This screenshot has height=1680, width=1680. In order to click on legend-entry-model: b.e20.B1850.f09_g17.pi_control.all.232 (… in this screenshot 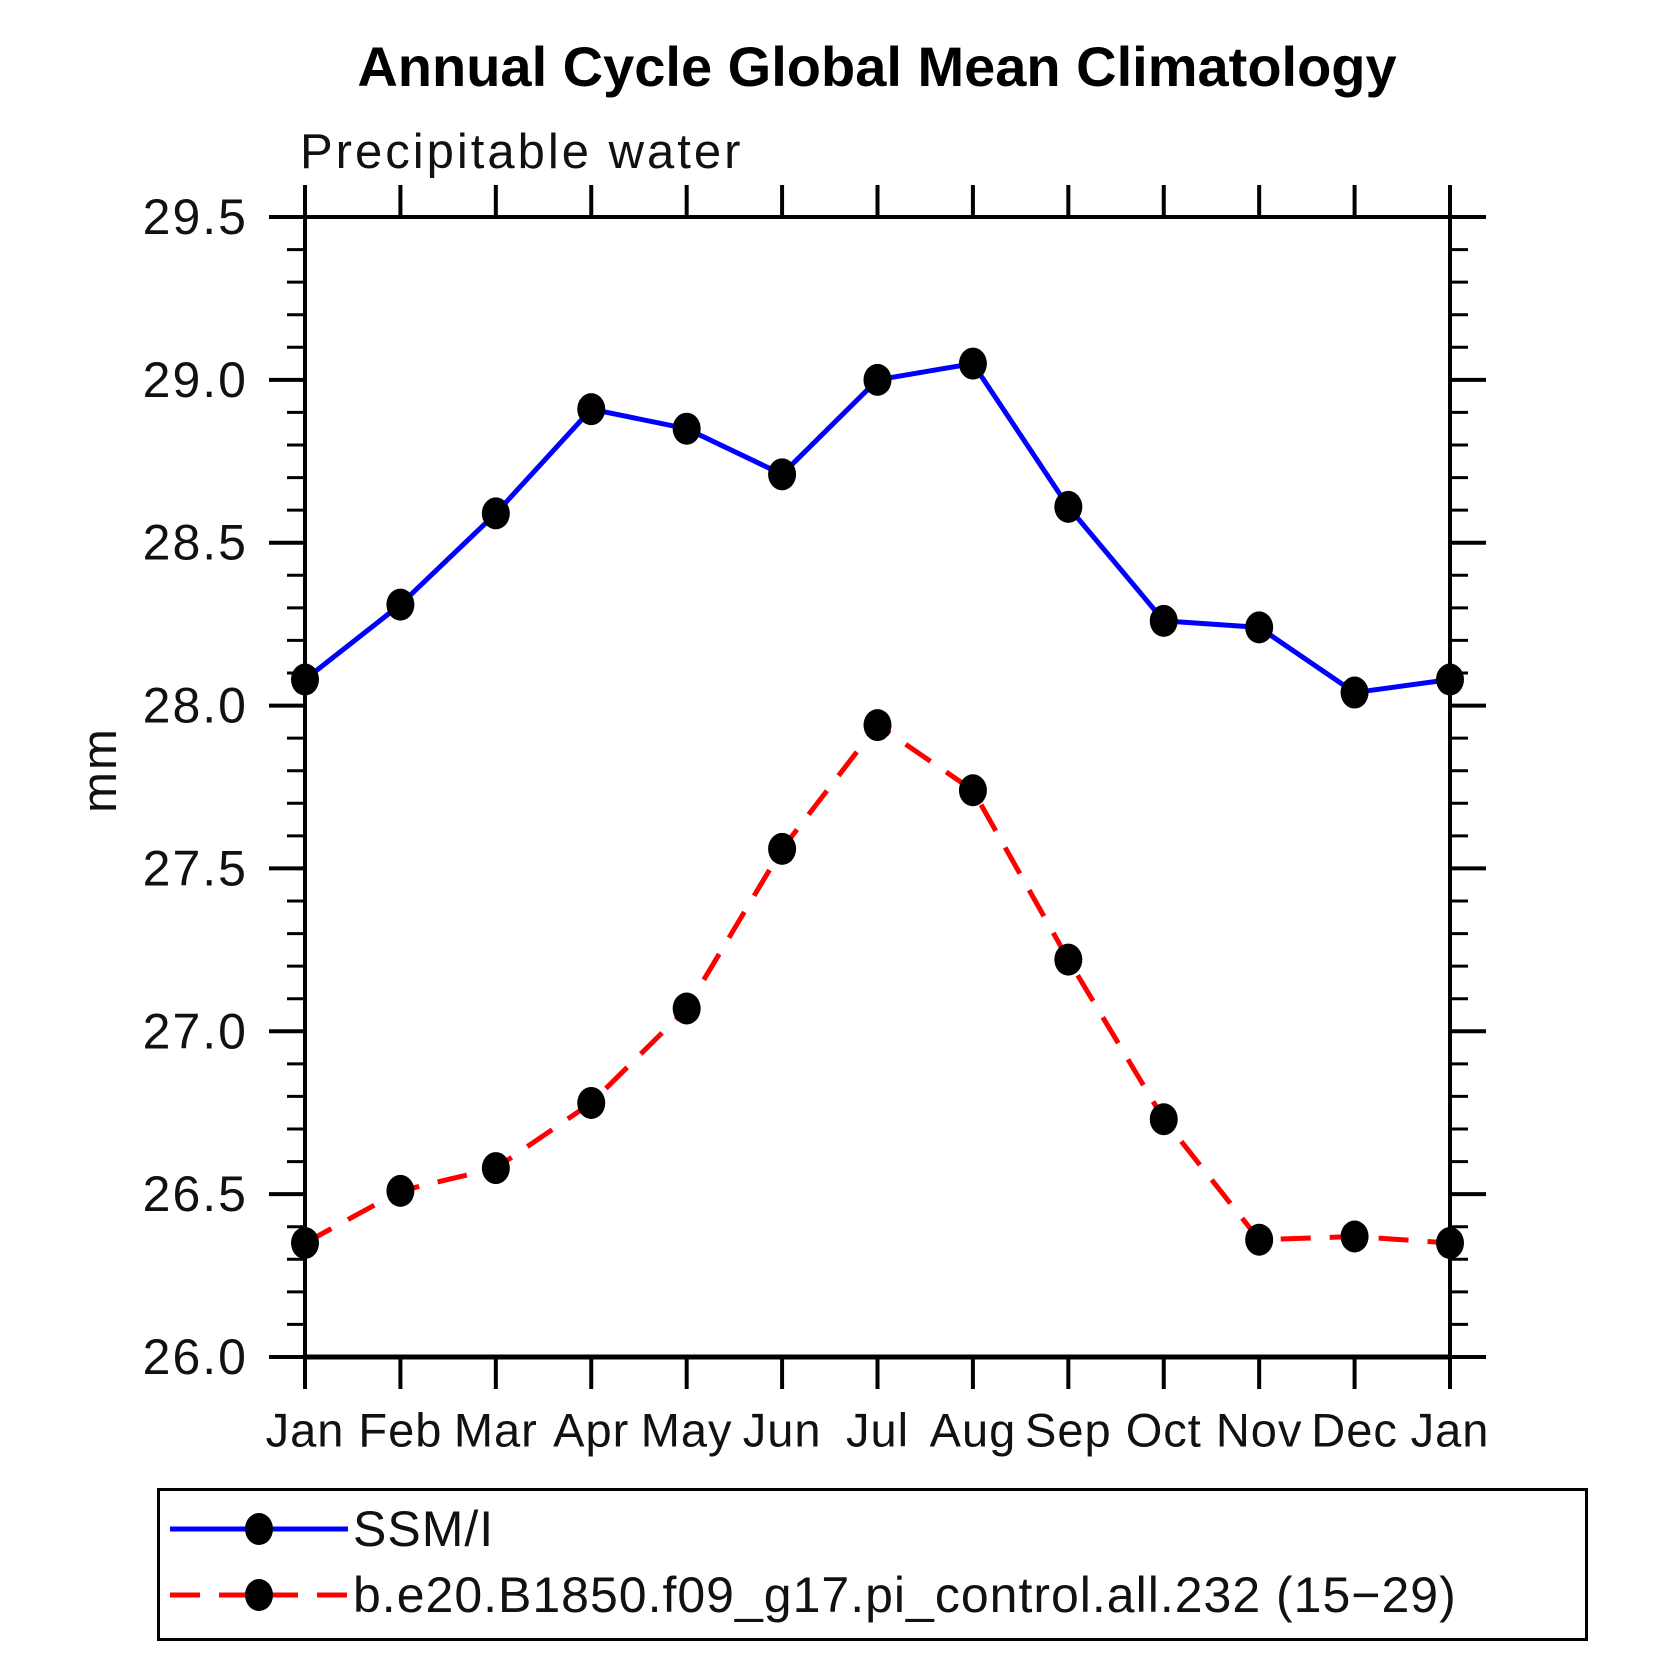, I will do `click(812, 1595)`.